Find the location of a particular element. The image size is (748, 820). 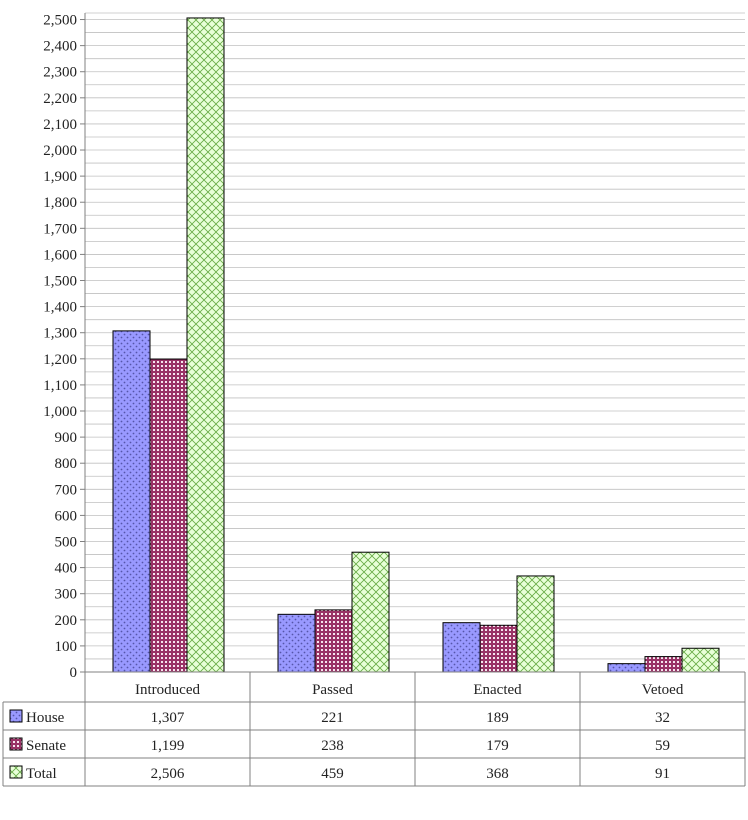

y-tick-label: 700 is located at coordinates (66, 490).